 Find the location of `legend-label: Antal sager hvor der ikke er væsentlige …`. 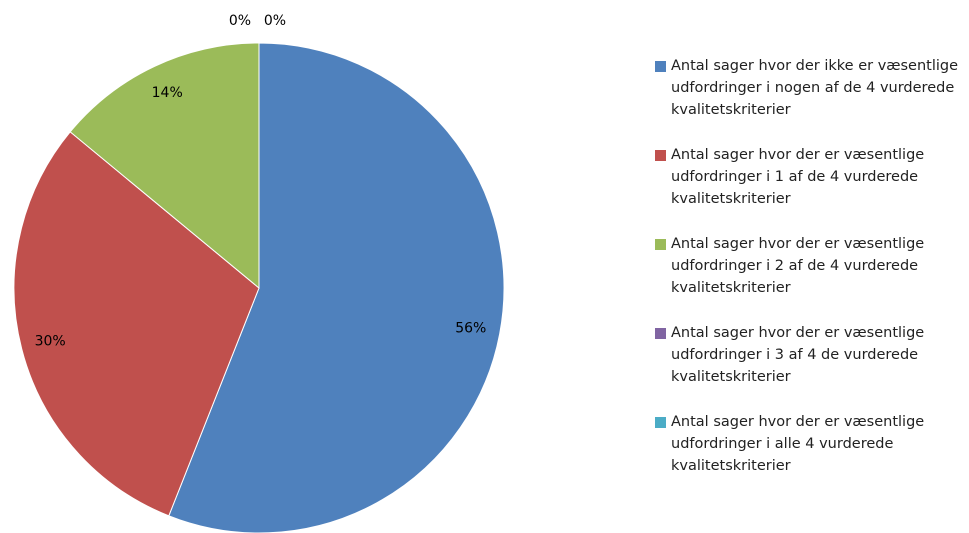

legend-label: Antal sager hvor der ikke er væsentlige … is located at coordinates (815, 88).